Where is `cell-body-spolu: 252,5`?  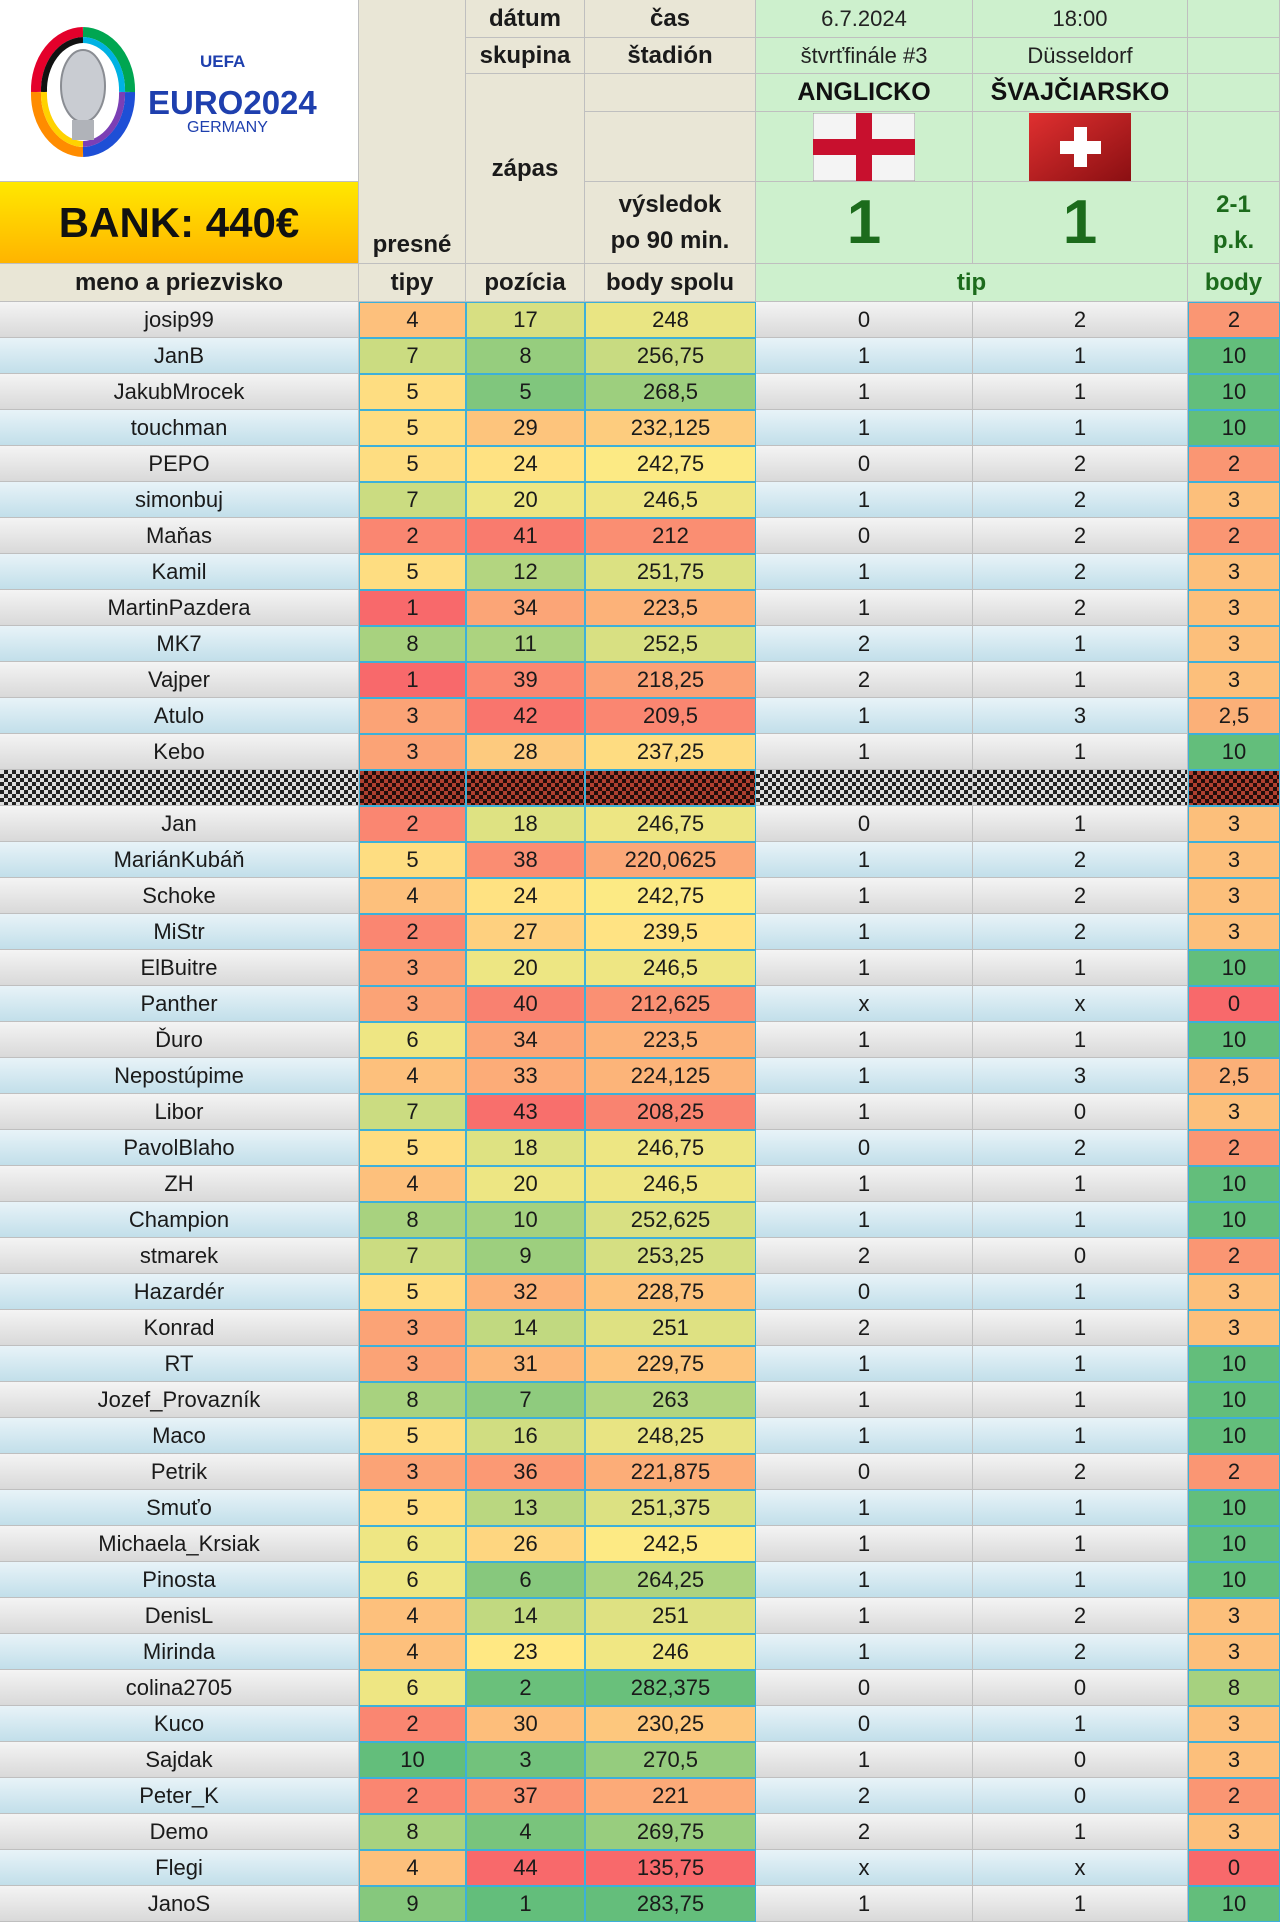 cell-body-spolu: 252,5 is located at coordinates (670, 644).